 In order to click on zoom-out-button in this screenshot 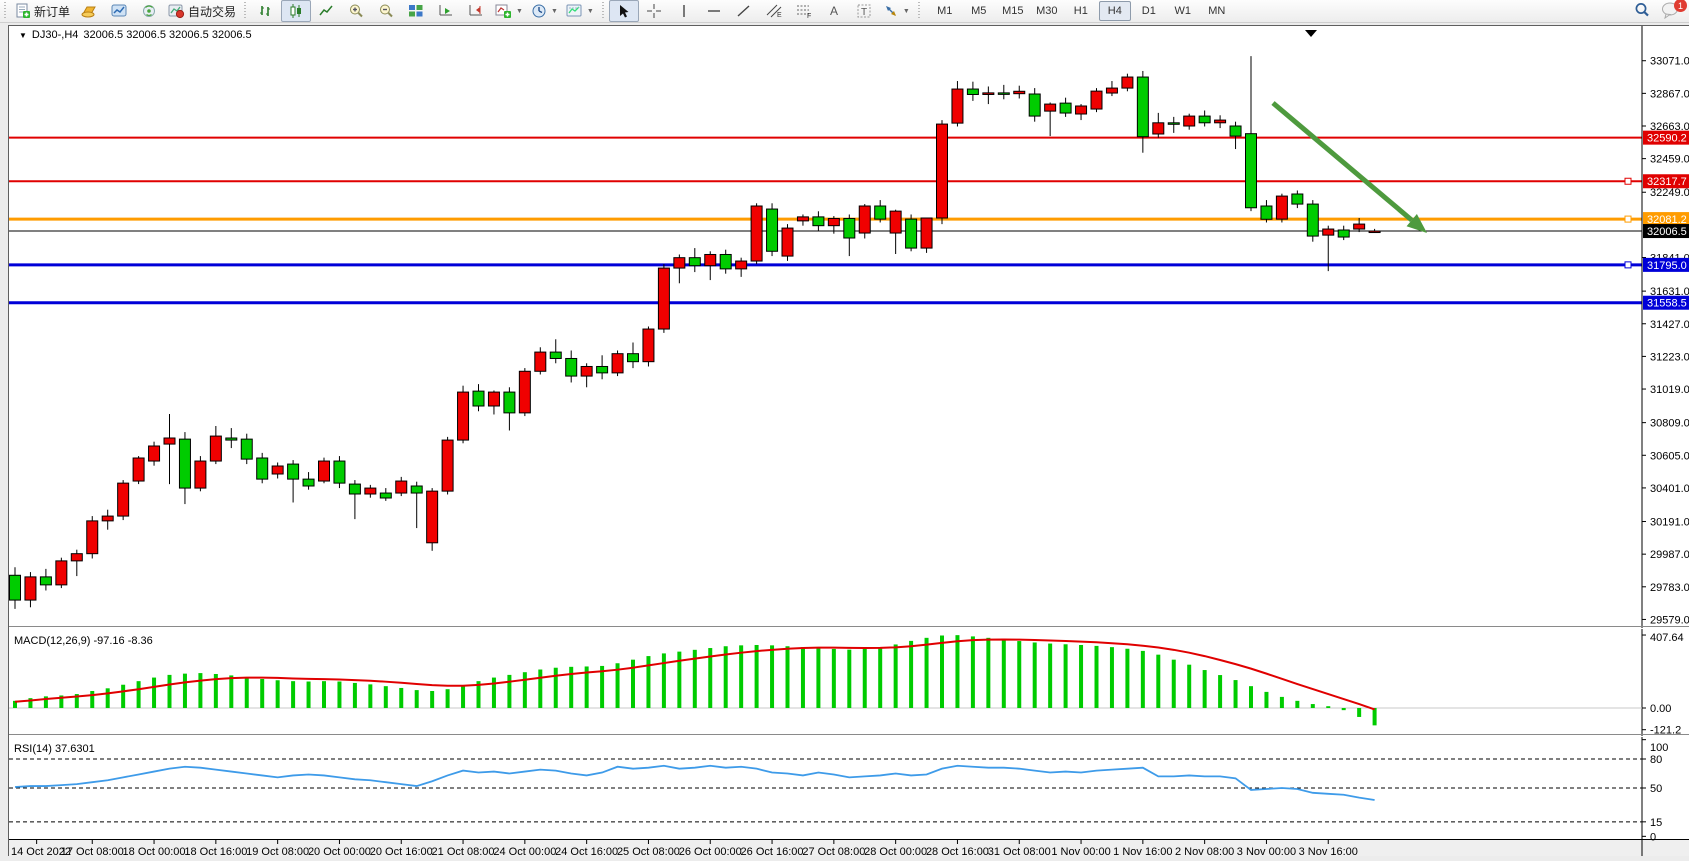, I will do `click(386, 11)`.